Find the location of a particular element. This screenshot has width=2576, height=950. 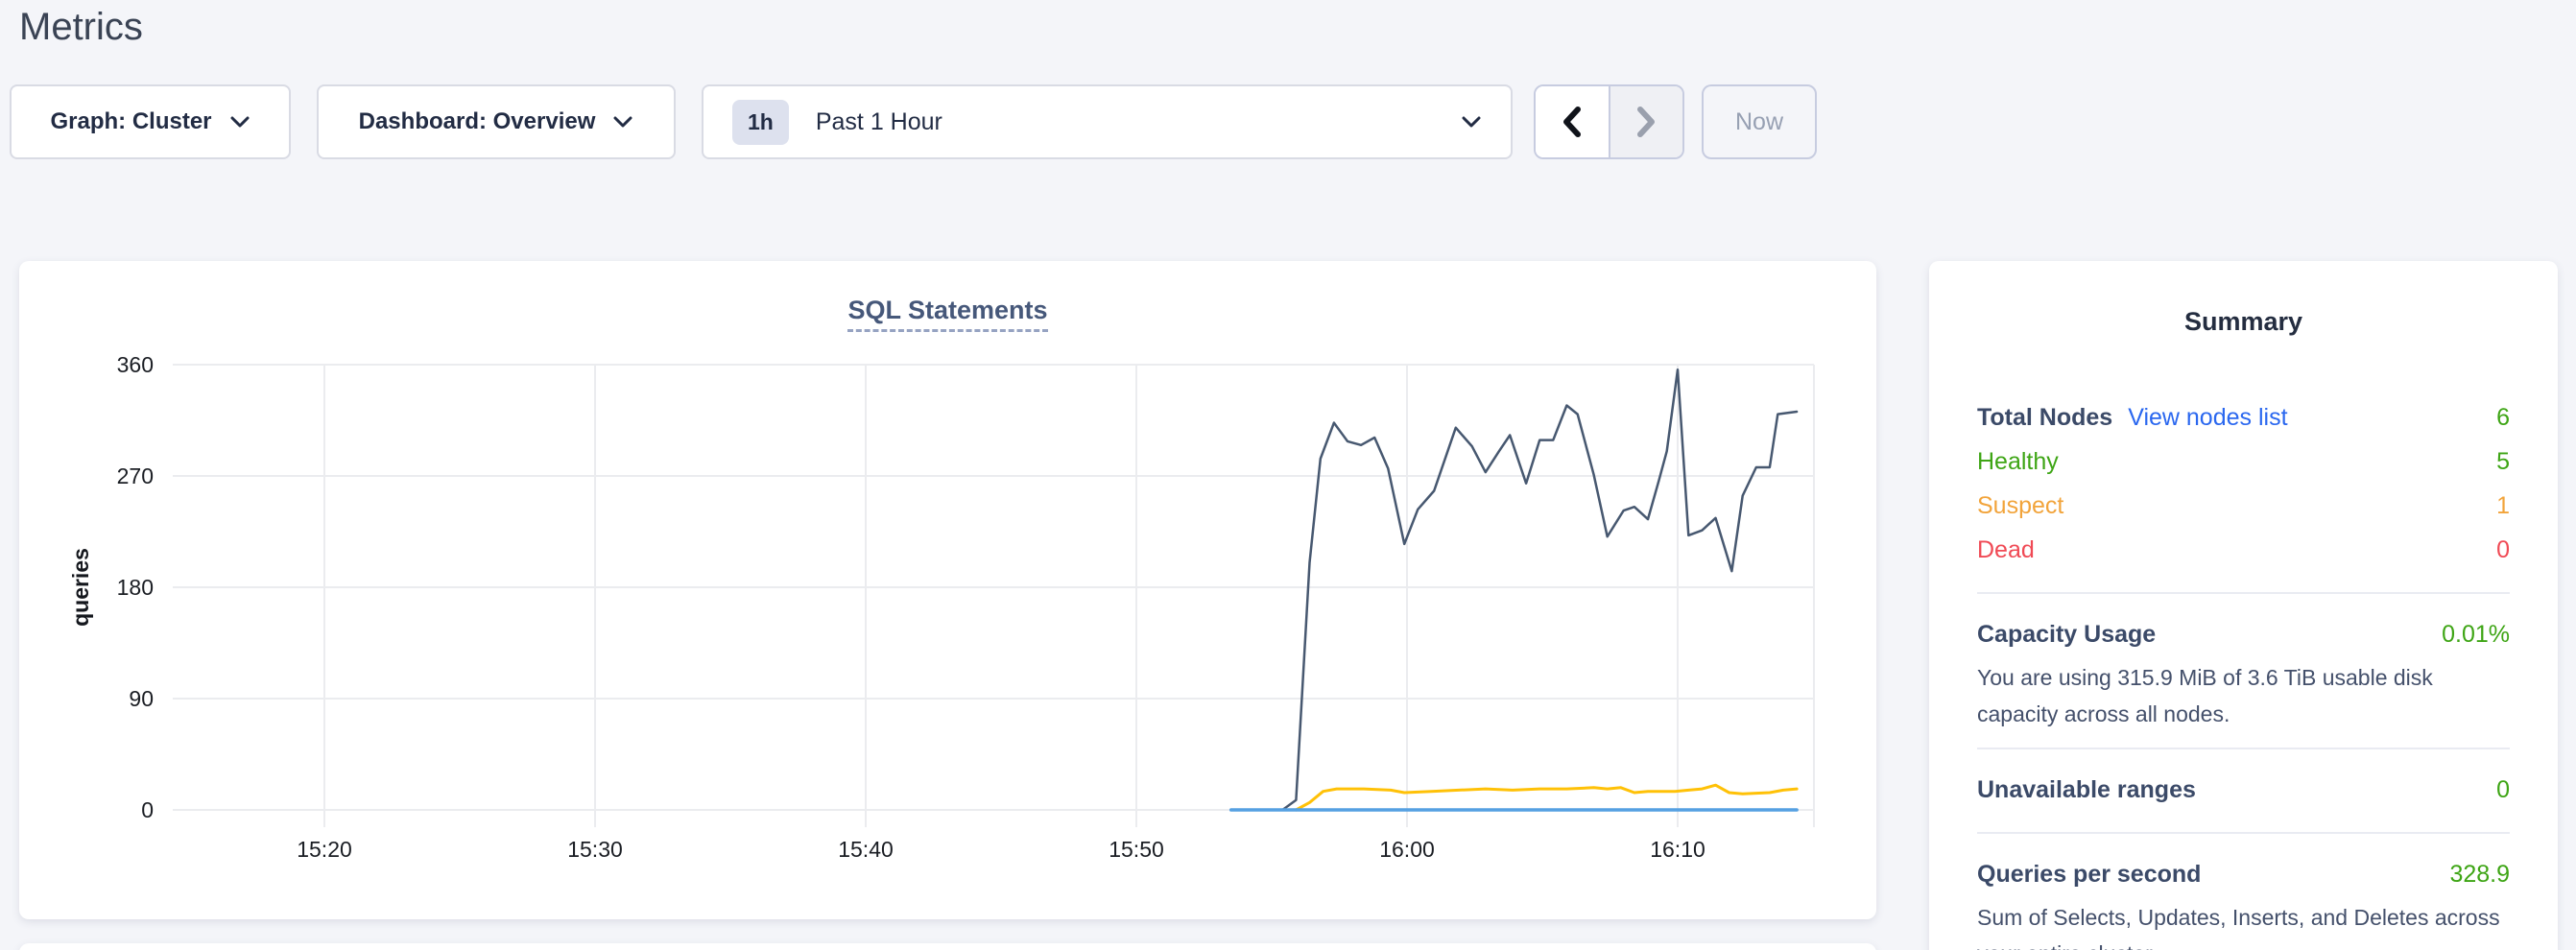

suspect-value: 1 is located at coordinates (2503, 505).